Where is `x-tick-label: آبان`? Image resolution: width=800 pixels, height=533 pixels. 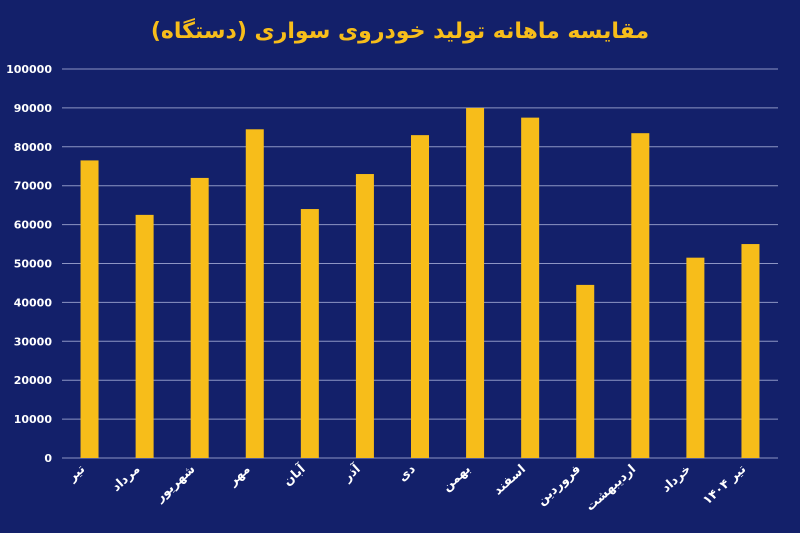
x-tick-label: آبان is located at coordinates (294, 475).